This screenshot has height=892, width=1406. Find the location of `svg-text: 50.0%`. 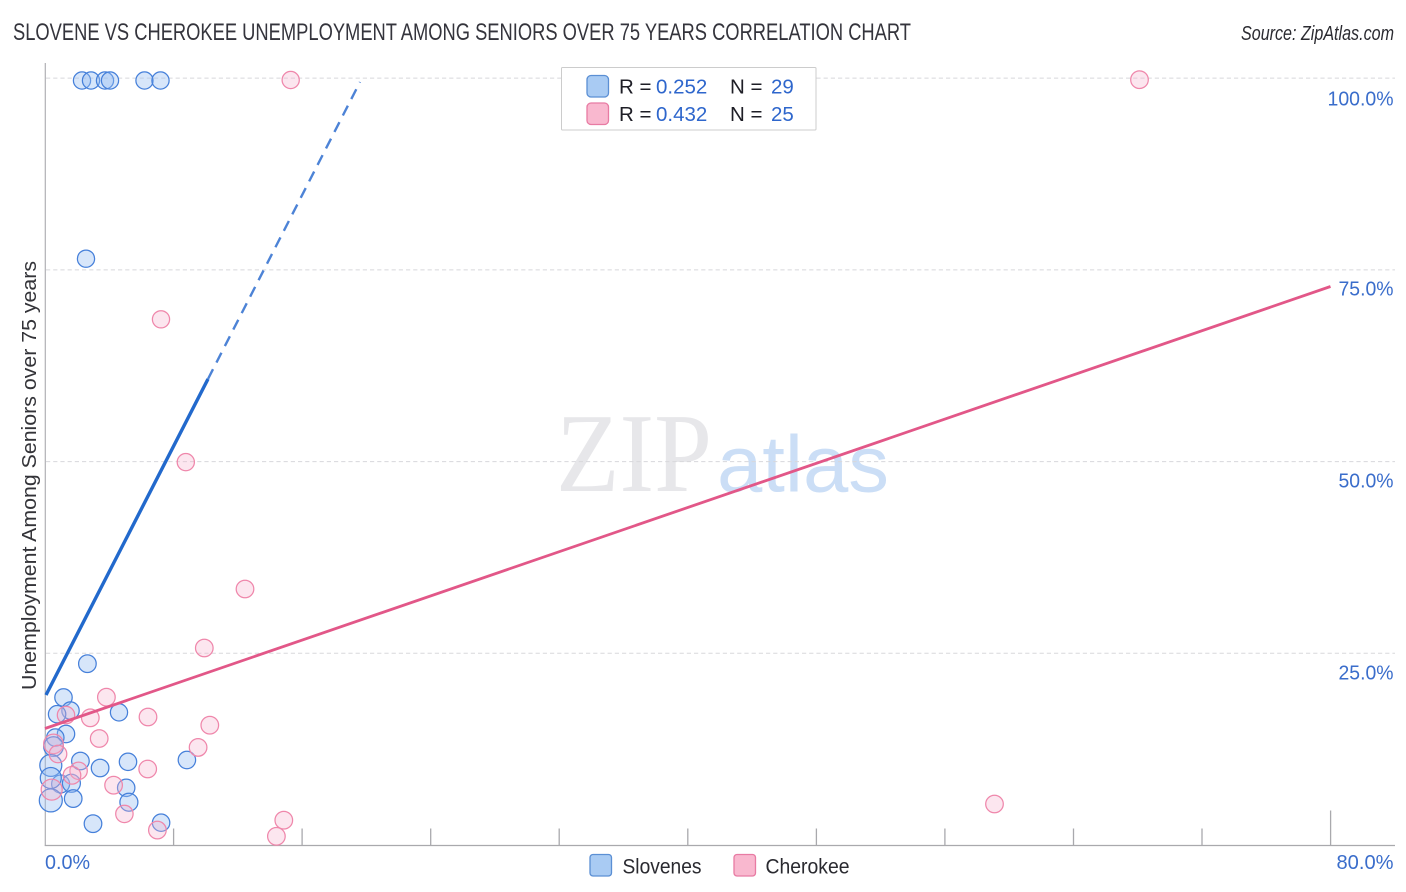

svg-text: 50.0% is located at coordinates (1366, 481).